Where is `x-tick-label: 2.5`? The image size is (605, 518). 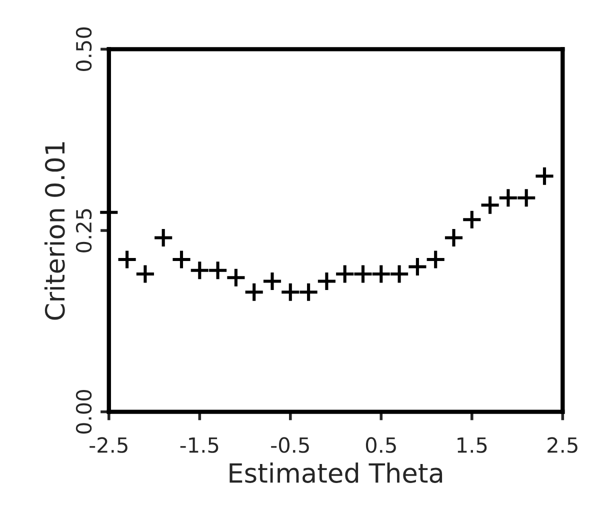
x-tick-label: 2.5 is located at coordinates (563, 445).